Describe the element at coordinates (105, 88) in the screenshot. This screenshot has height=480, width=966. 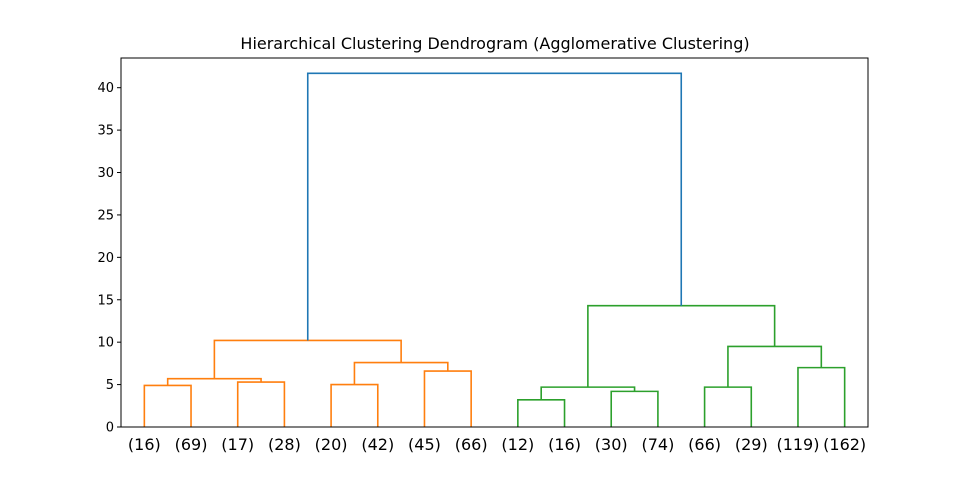
I see `y-tick-label: 40` at that location.